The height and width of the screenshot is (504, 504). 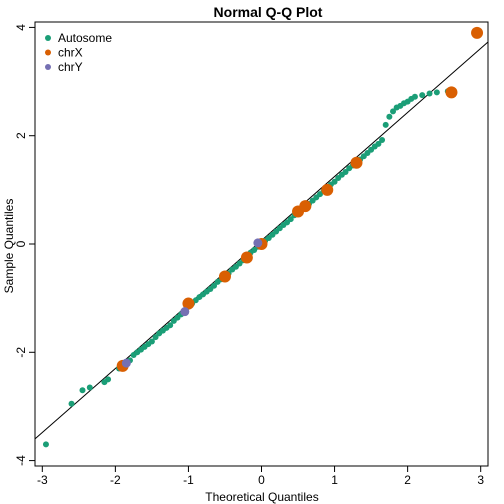 What do you see at coordinates (21, 243) in the screenshot?
I see `y-tick-label: 0` at bounding box center [21, 243].